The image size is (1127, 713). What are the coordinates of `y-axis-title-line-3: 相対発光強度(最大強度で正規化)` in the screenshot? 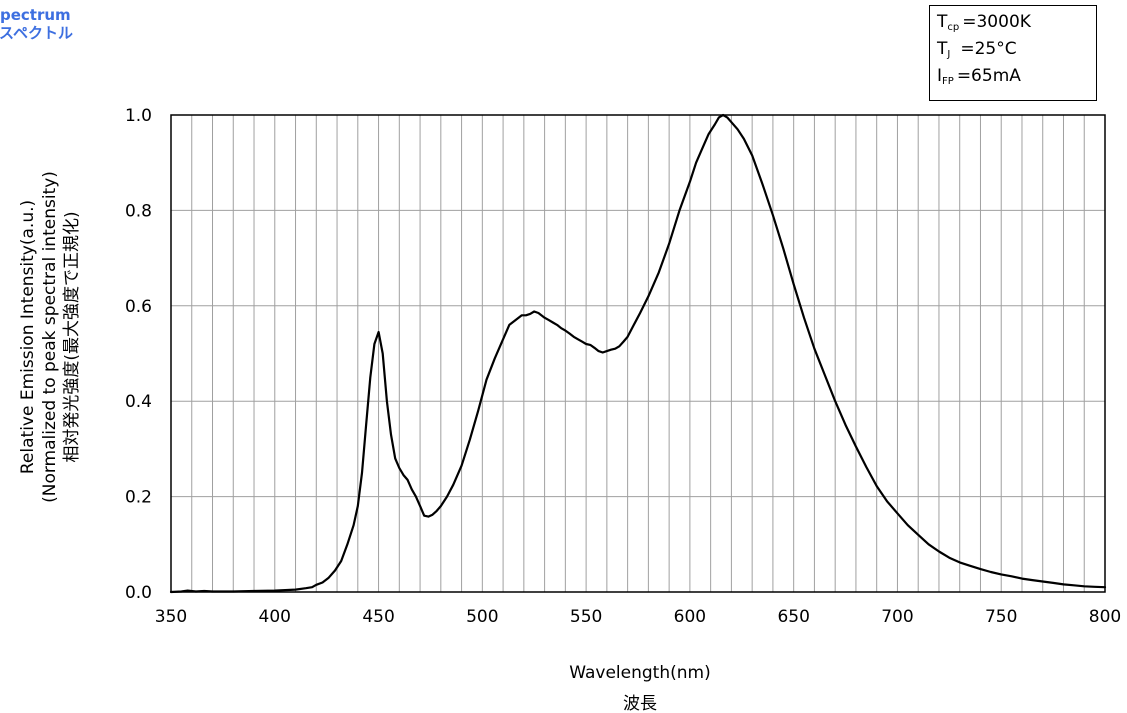 It's located at (72, 336).